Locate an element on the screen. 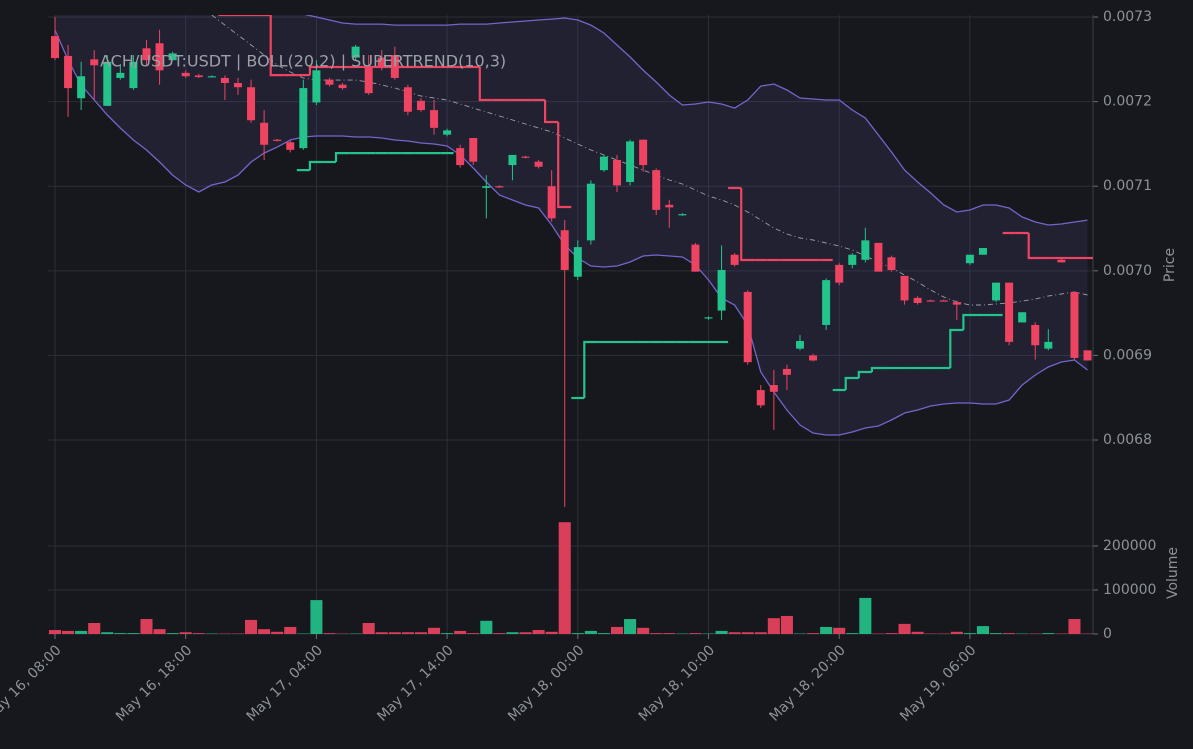 The image size is (1193, 749). y-tick-label: 0.0069 is located at coordinates (1127, 355).